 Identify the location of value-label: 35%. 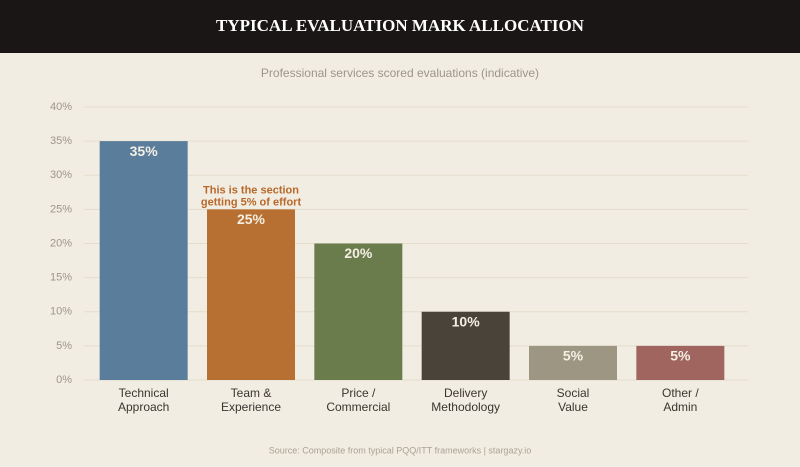
(144, 151).